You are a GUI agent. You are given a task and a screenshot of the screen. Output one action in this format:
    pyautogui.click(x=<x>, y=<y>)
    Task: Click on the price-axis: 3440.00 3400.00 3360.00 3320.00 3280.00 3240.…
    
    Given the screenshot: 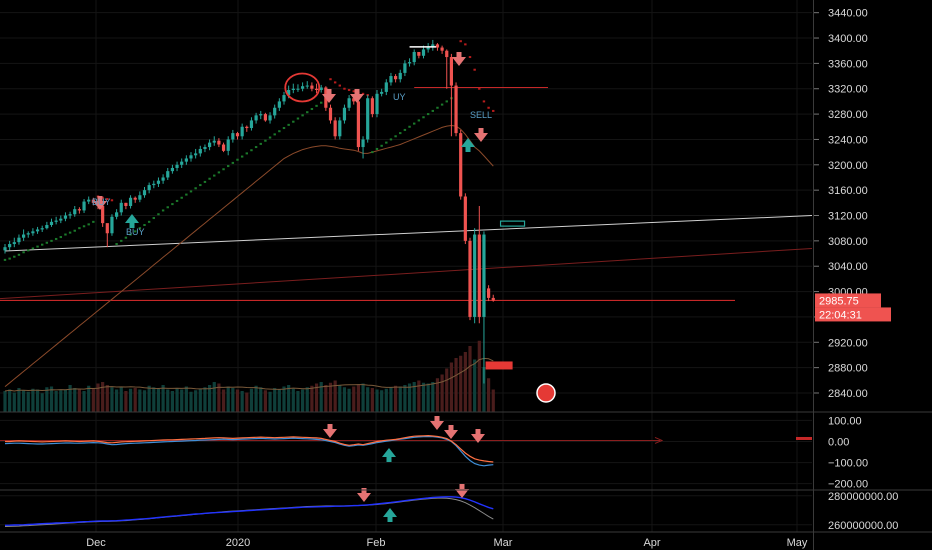 What is the action you would take?
    pyautogui.click(x=841, y=204)
    